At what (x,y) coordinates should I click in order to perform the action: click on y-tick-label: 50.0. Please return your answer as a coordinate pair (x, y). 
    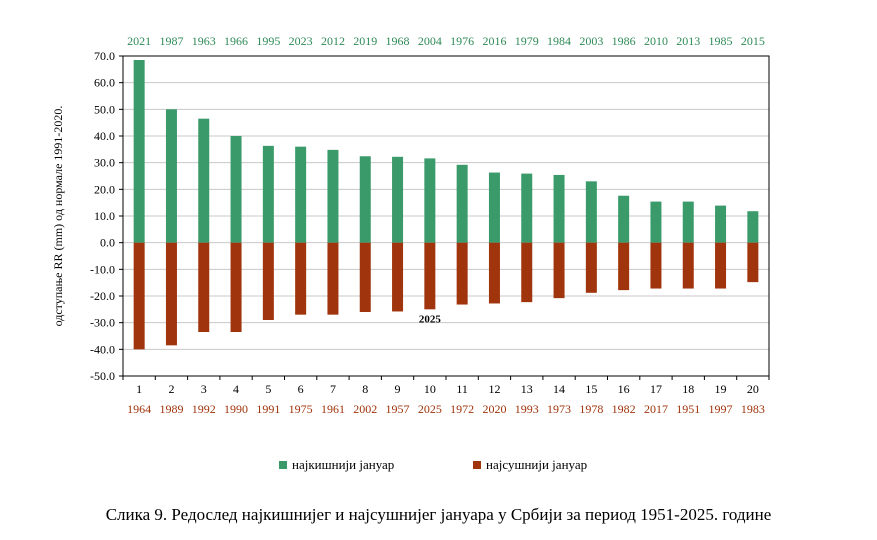
    Looking at the image, I should click on (104, 109).